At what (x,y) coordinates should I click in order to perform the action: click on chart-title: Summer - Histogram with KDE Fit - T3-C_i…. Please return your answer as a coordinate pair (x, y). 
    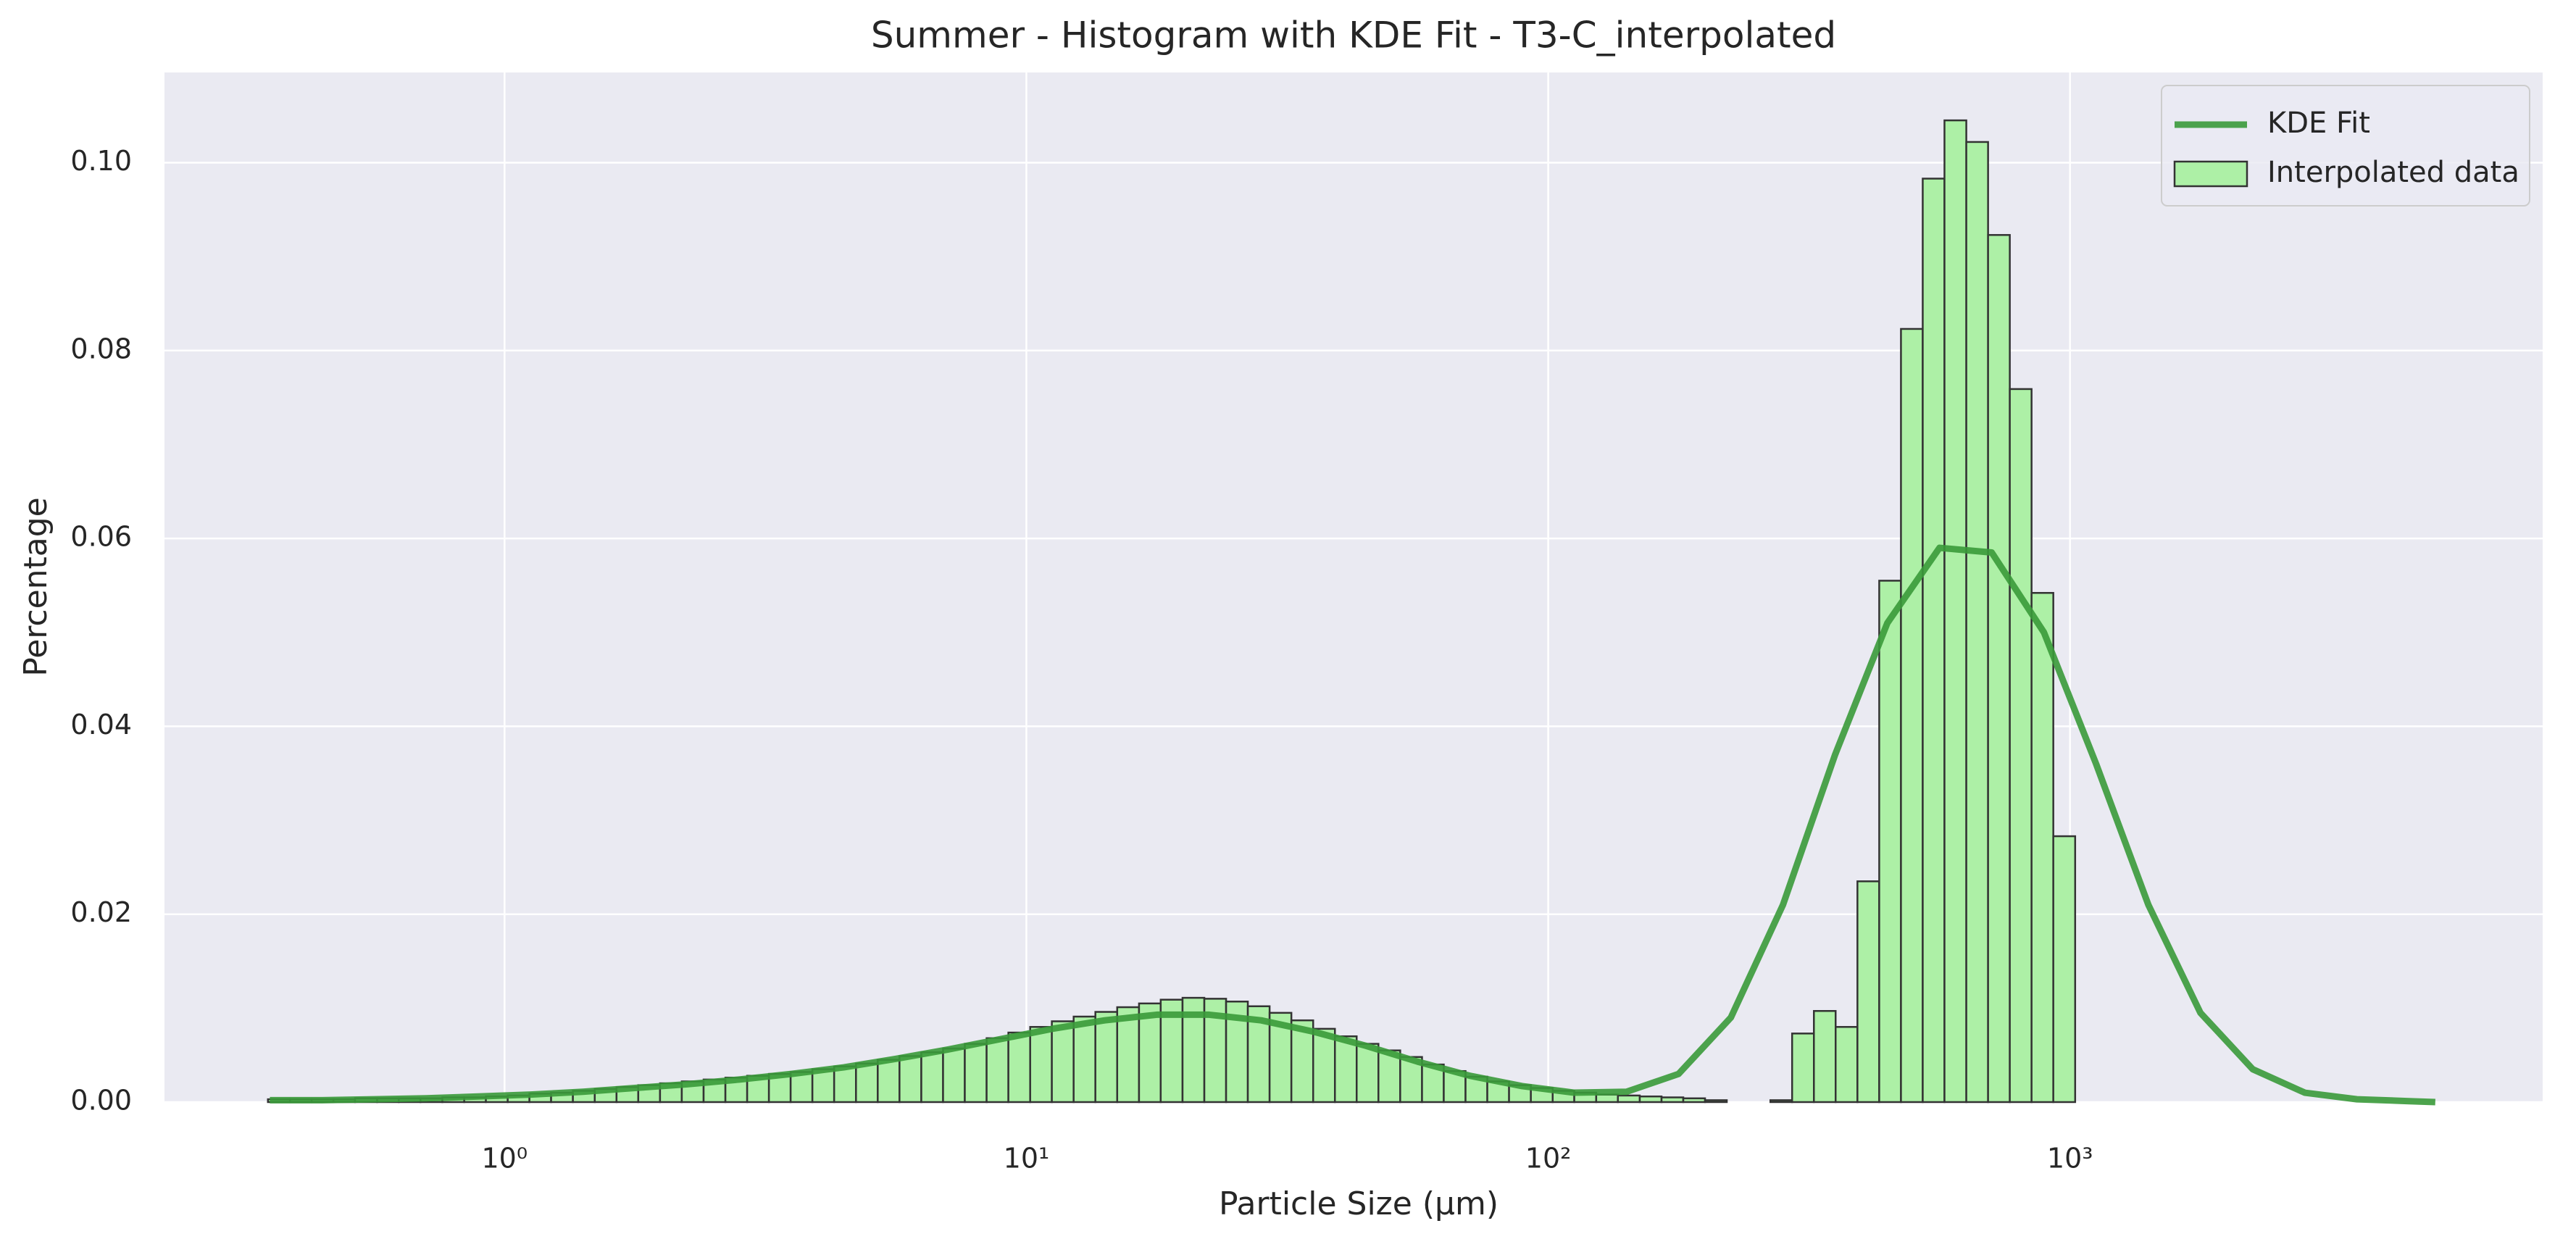
    Looking at the image, I should click on (1353, 36).